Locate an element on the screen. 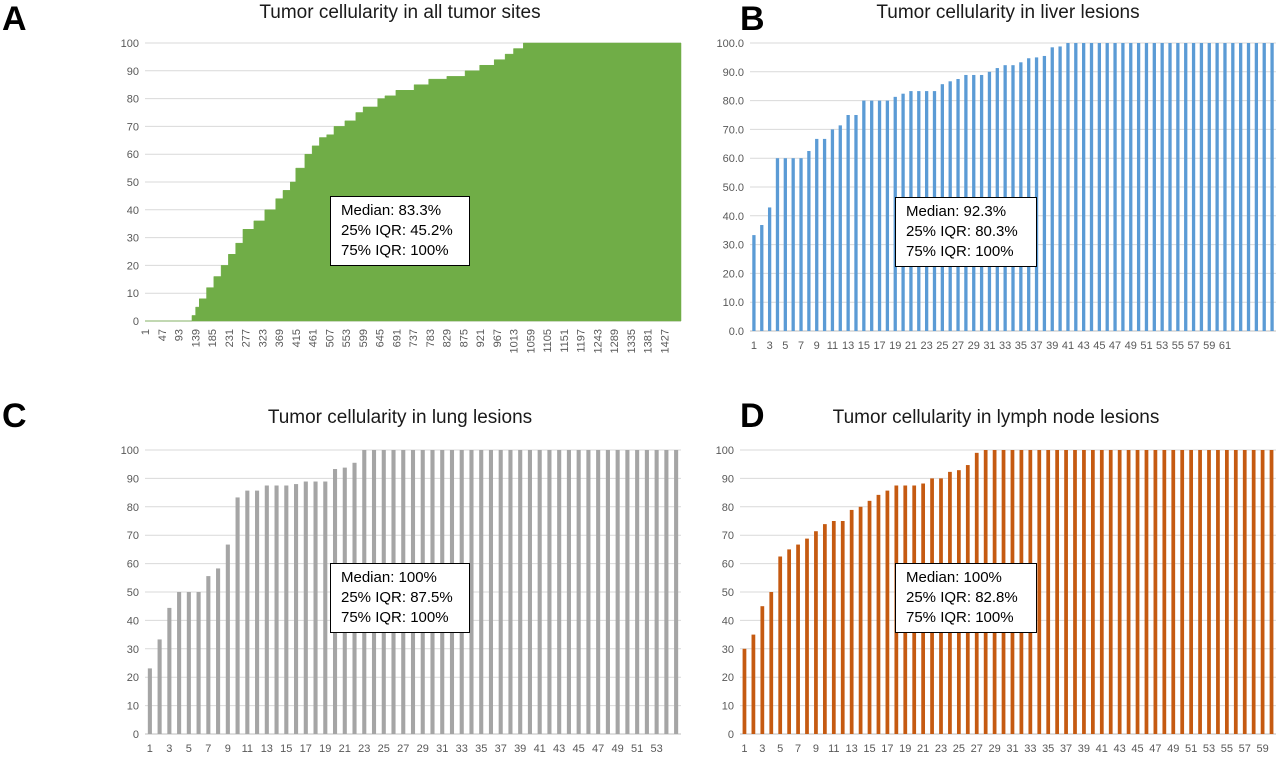 Image resolution: width=1280 pixels, height=759 pixels. x-tick-label: 45 is located at coordinates (1099, 346).